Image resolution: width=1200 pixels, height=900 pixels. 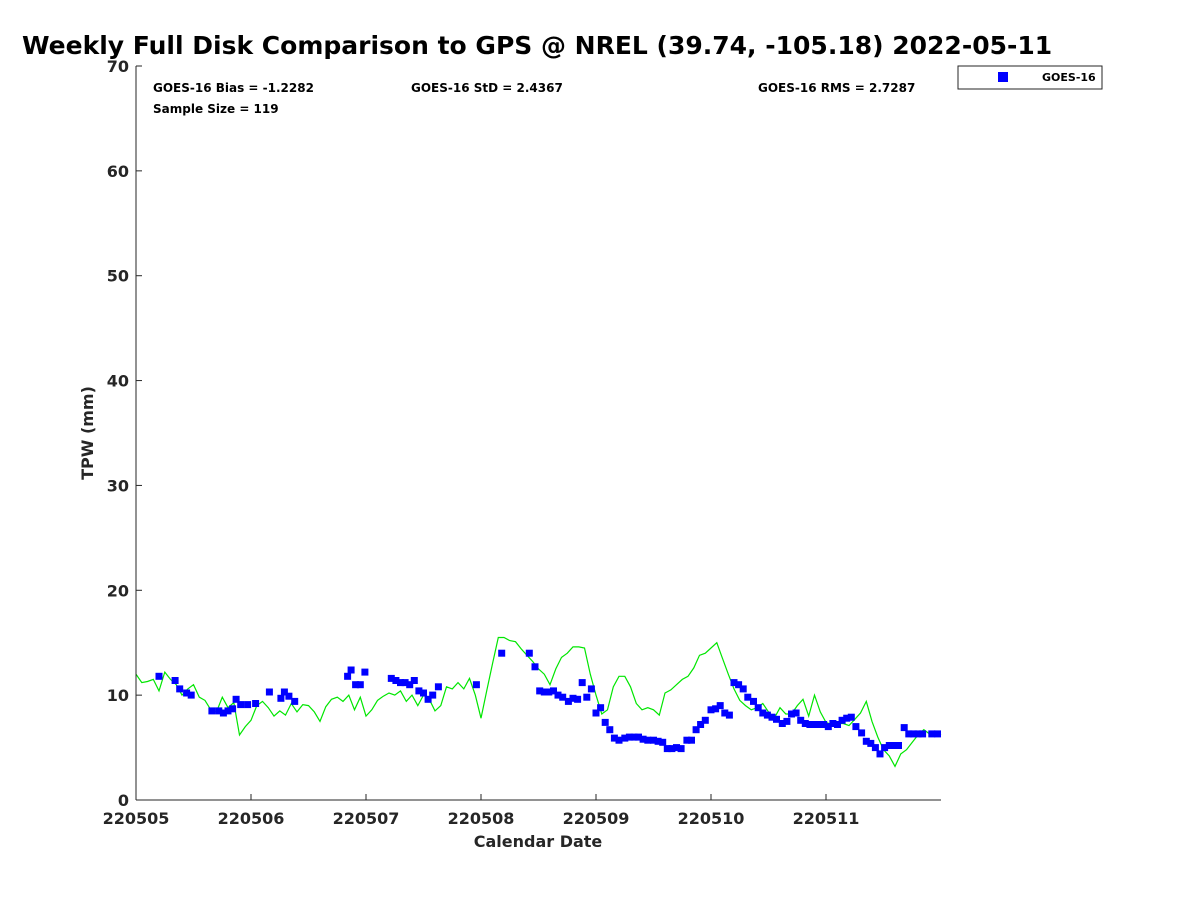 I want to click on y-tick-label: 10, so click(x=118, y=695).